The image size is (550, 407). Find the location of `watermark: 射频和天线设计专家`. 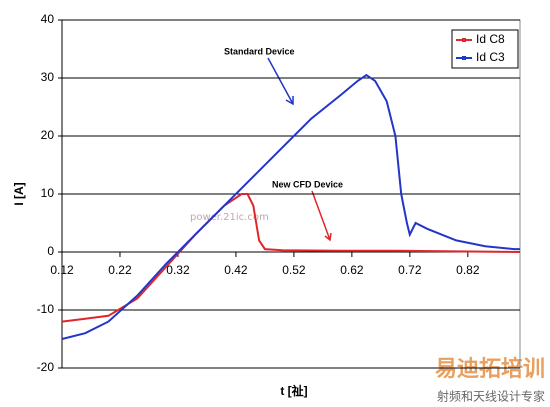

watermark: 射频和天线设计专家 is located at coordinates (491, 396).